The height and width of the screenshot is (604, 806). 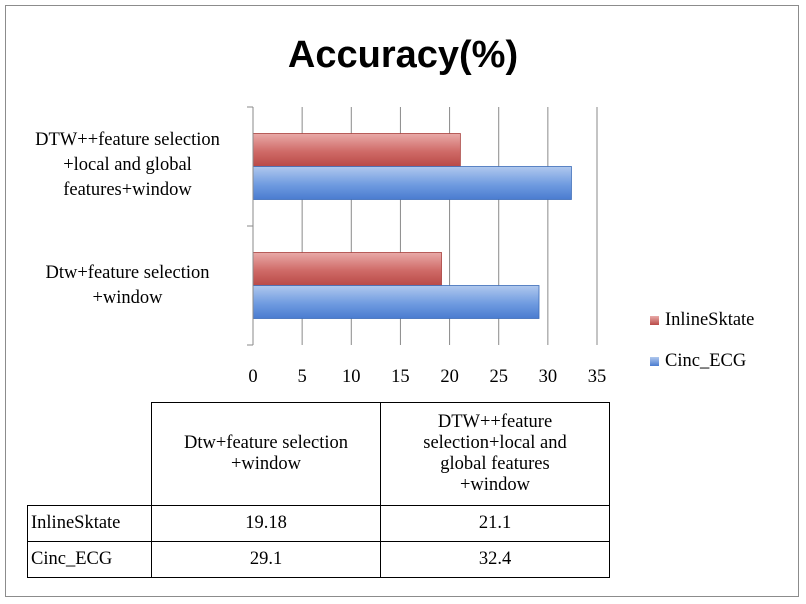 I want to click on x-tick-label: 30, so click(x=548, y=377).